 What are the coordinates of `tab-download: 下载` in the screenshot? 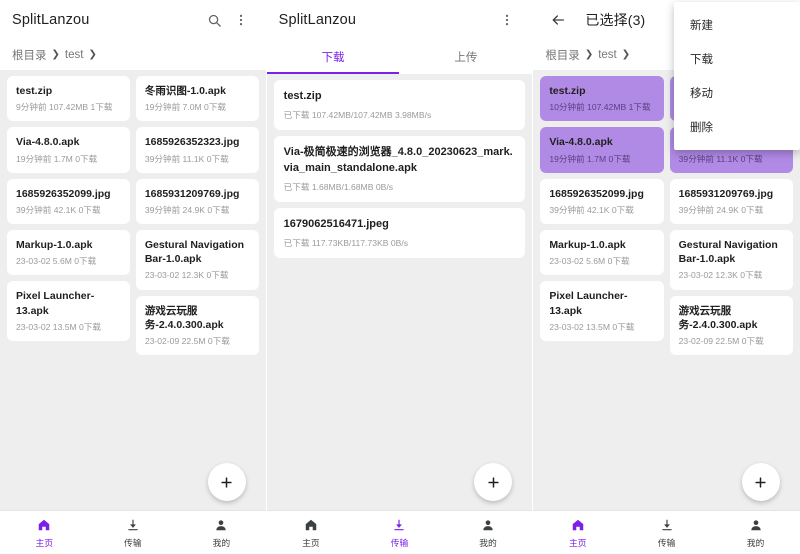 It's located at (333, 57).